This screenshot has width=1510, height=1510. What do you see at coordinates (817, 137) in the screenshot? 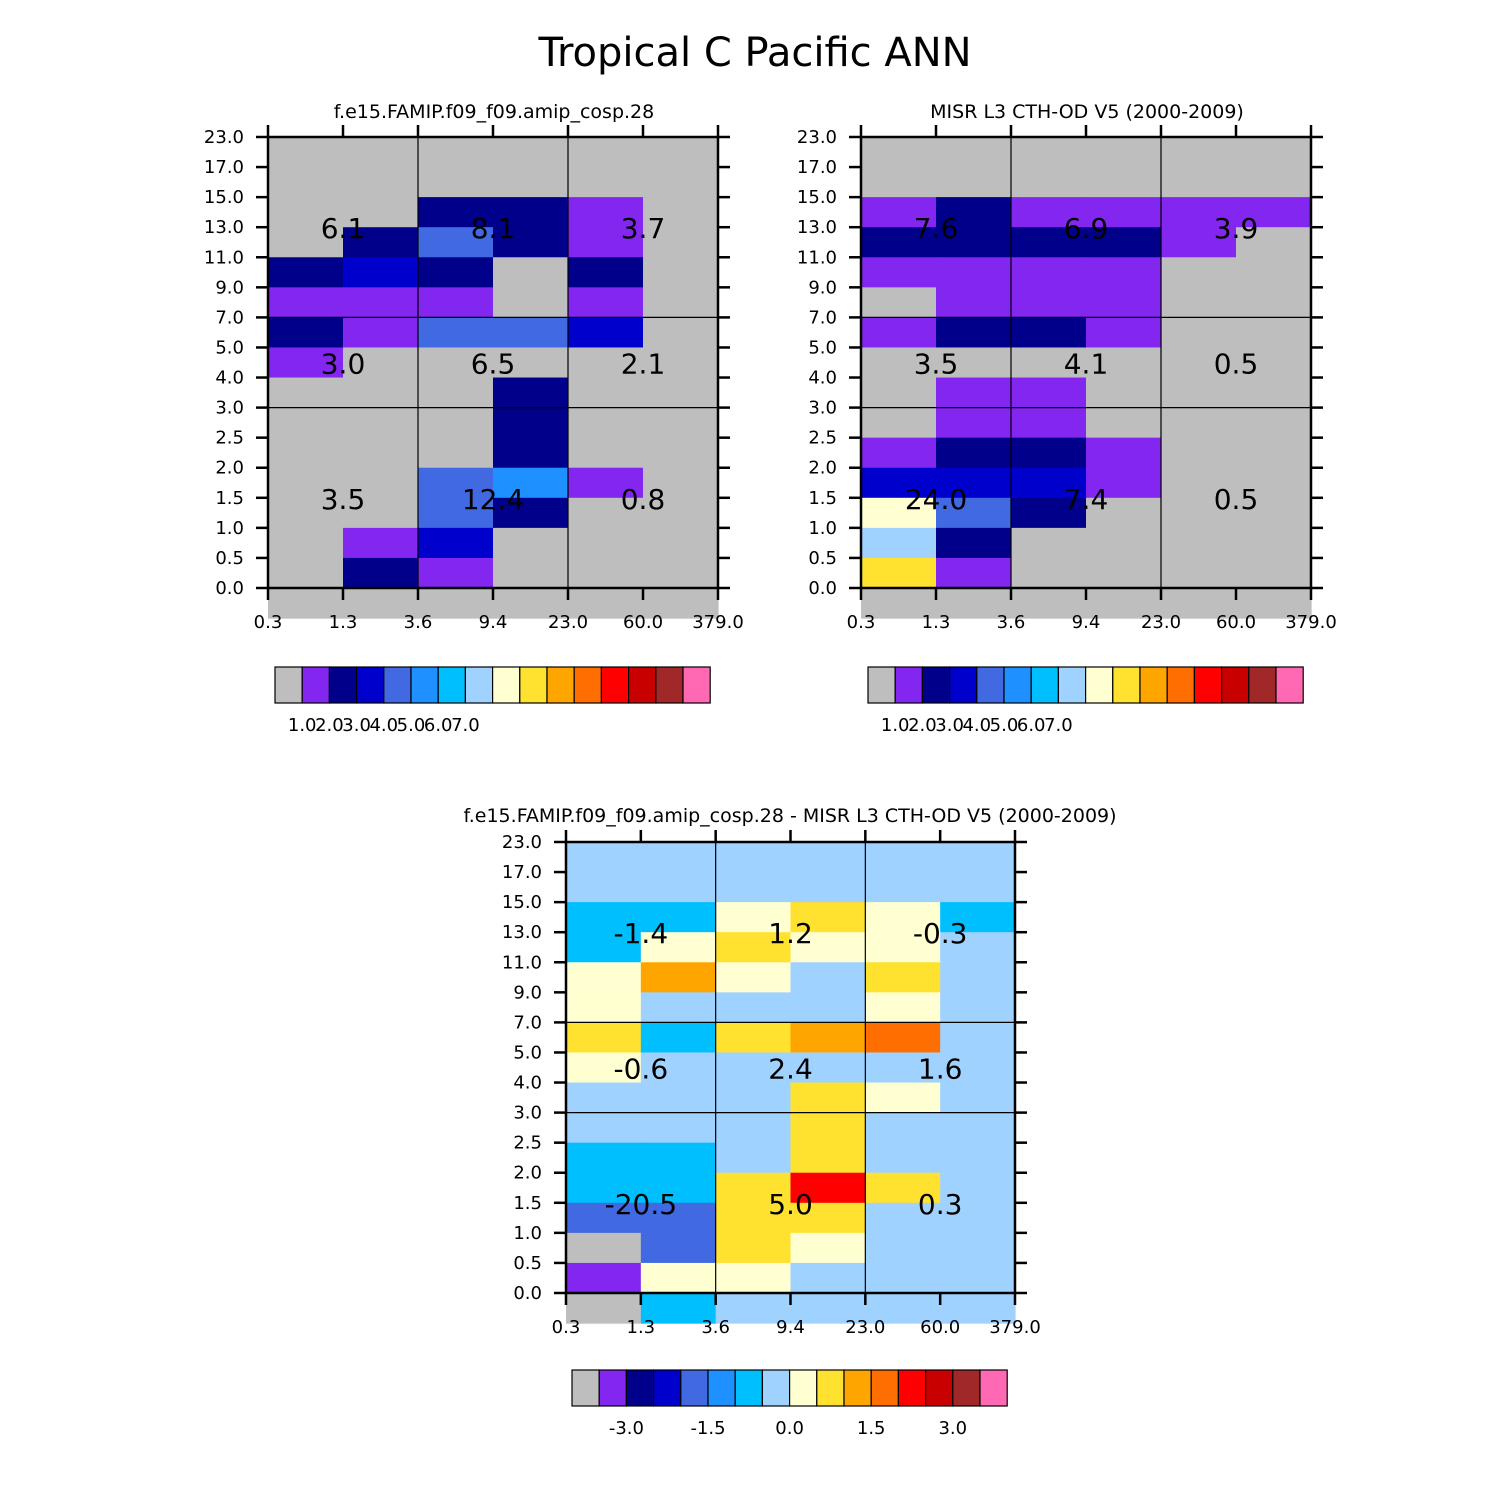
I see `y-tick-label: 23.0` at bounding box center [817, 137].